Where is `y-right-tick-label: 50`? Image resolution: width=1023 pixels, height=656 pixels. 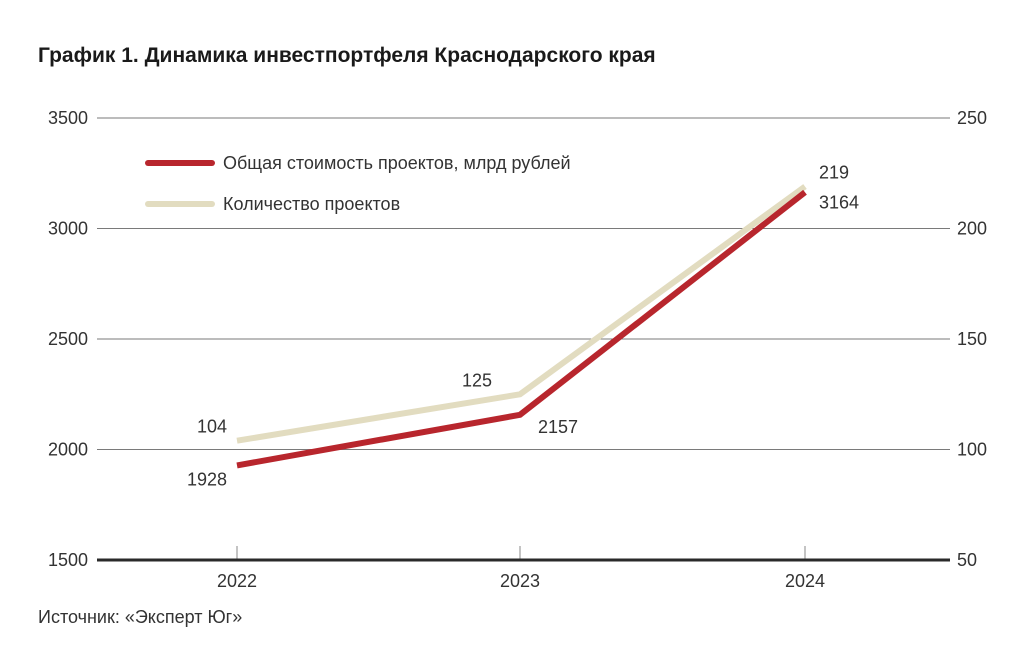
y-right-tick-label: 50 is located at coordinates (967, 560).